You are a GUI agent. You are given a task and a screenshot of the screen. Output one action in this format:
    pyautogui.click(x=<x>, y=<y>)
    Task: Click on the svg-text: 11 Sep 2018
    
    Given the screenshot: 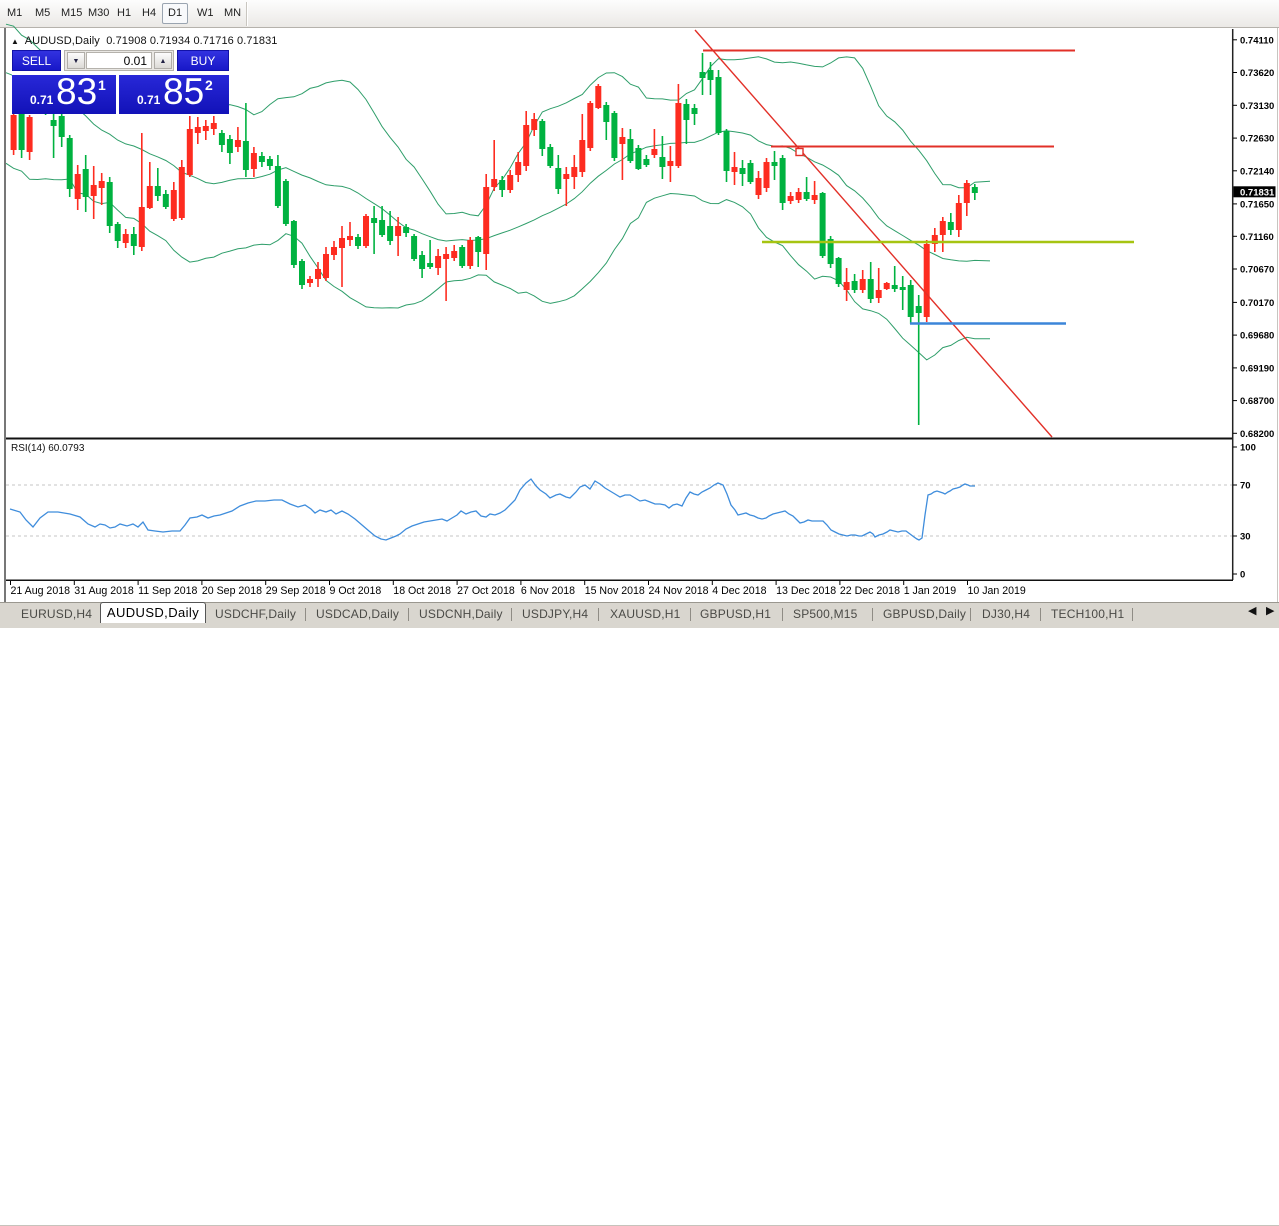 What is the action you would take?
    pyautogui.click(x=167, y=591)
    